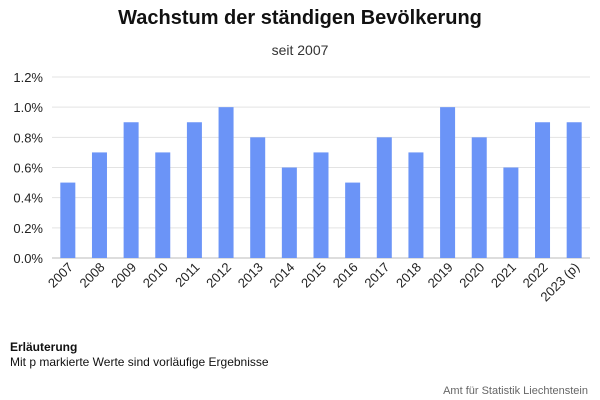 This screenshot has height=400, width=600. I want to click on x-tick-label: 2018, so click(408, 275).